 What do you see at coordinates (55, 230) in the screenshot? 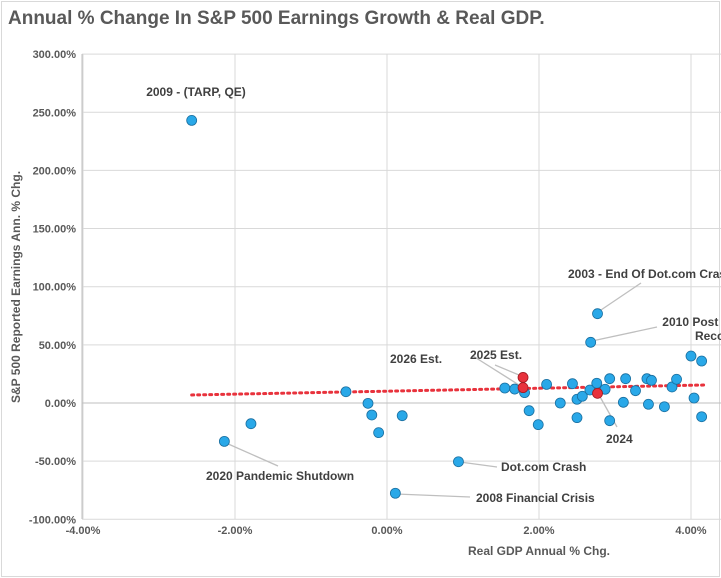
I see `y-tick-label: 150.00%` at bounding box center [55, 230].